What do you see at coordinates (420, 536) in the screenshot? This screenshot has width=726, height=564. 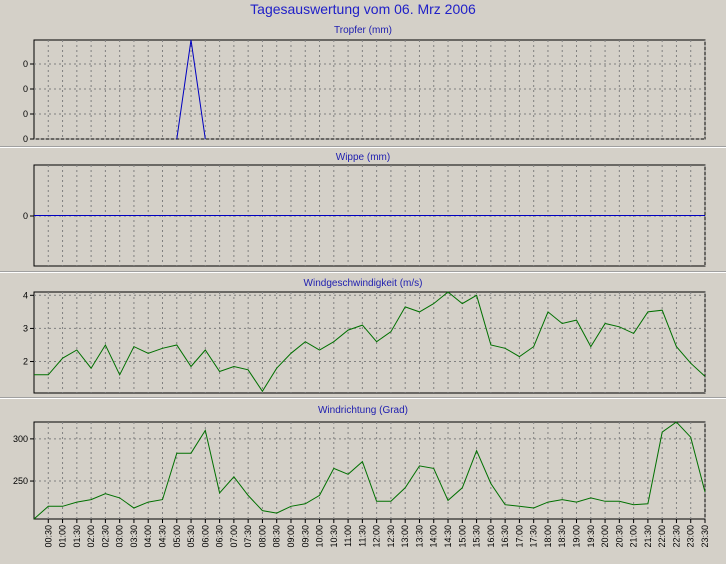 I see `x-tick-label: 13:30` at bounding box center [420, 536].